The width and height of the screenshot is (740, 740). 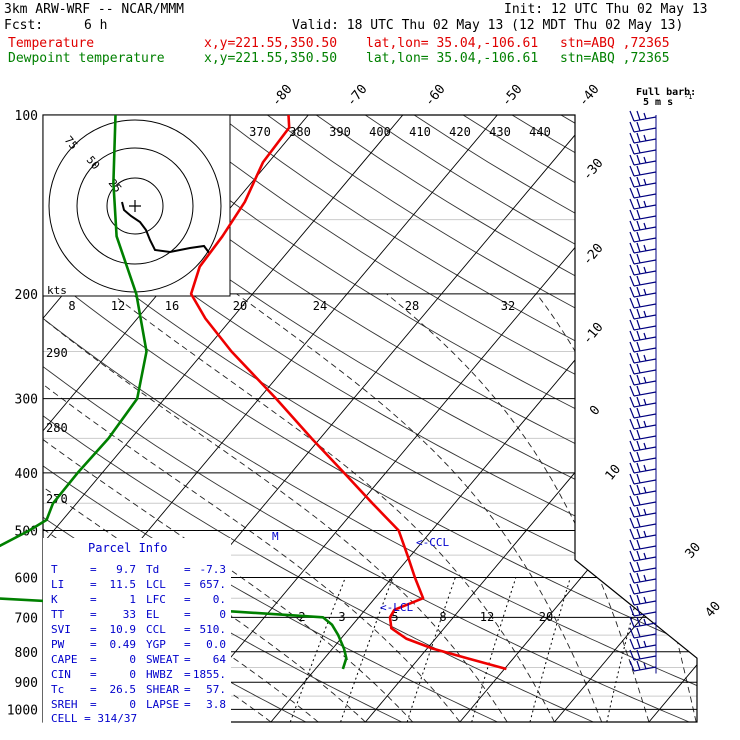 I want to click on parcel-value: 64, so click(x=220, y=659).